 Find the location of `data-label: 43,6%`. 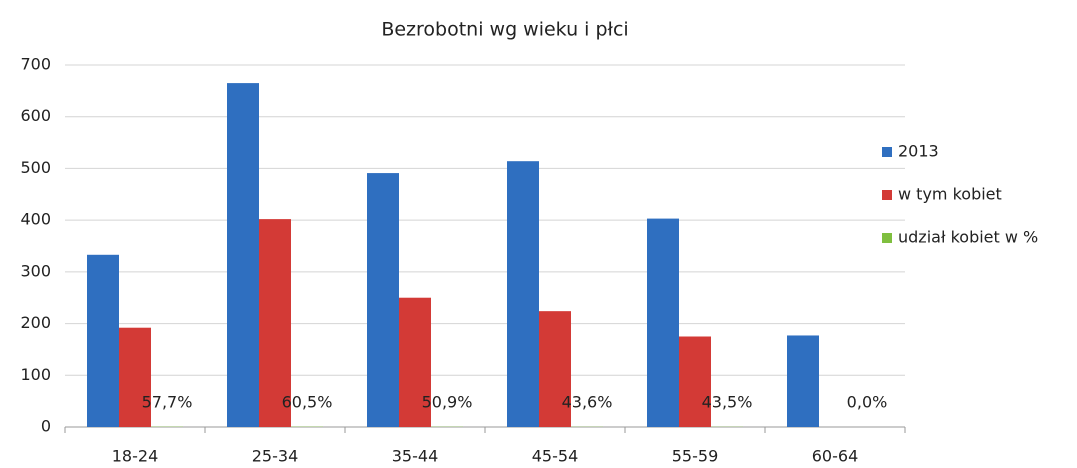

data-label: 43,6% is located at coordinates (587, 402).